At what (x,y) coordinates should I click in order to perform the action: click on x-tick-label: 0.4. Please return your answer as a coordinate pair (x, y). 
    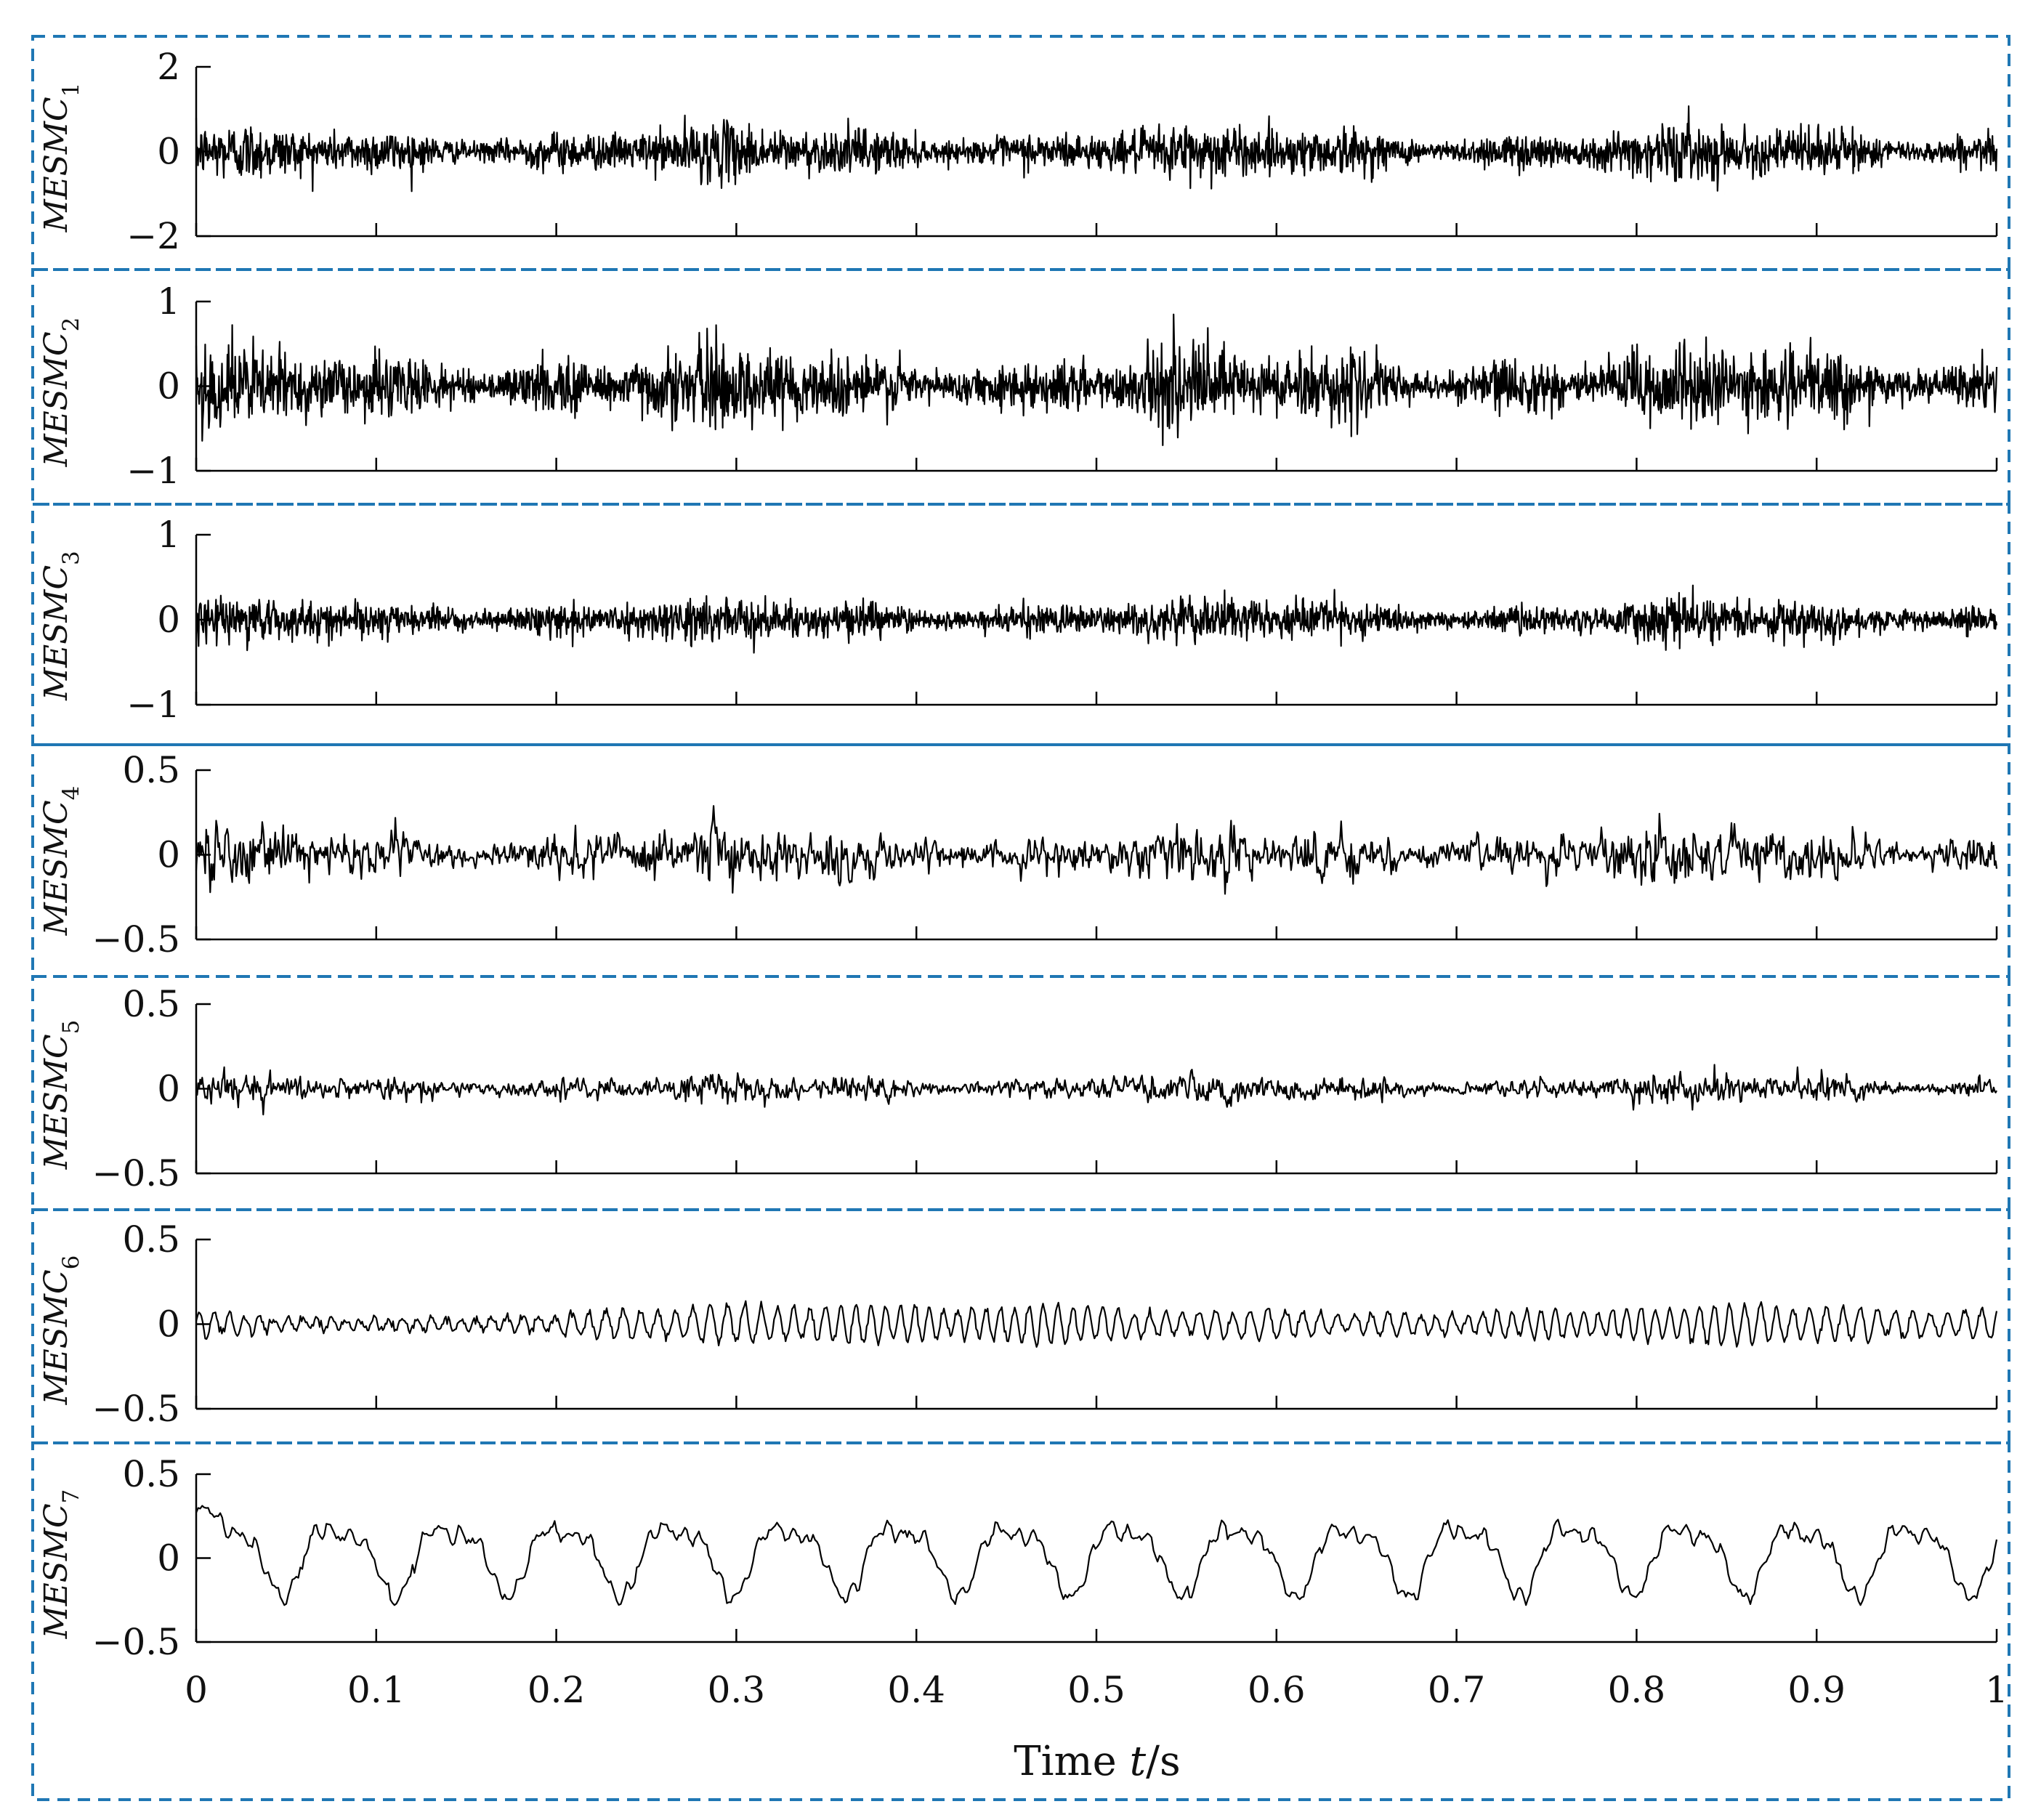
    Looking at the image, I should click on (916, 1690).